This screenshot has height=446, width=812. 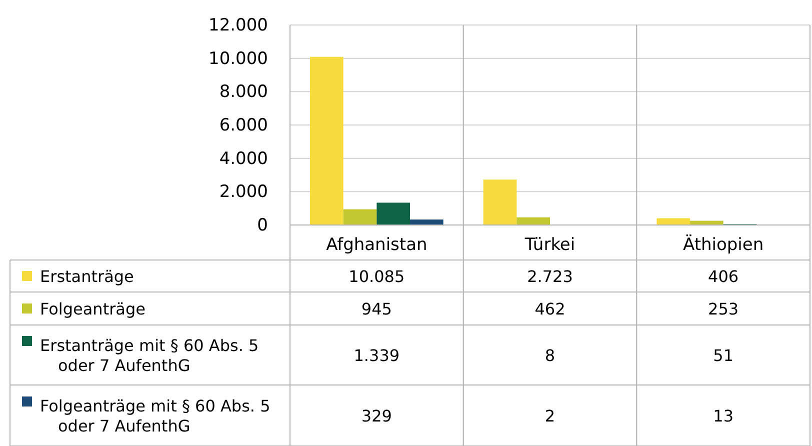 What do you see at coordinates (238, 58) in the screenshot?
I see `y-tick-label: 10.000` at bounding box center [238, 58].